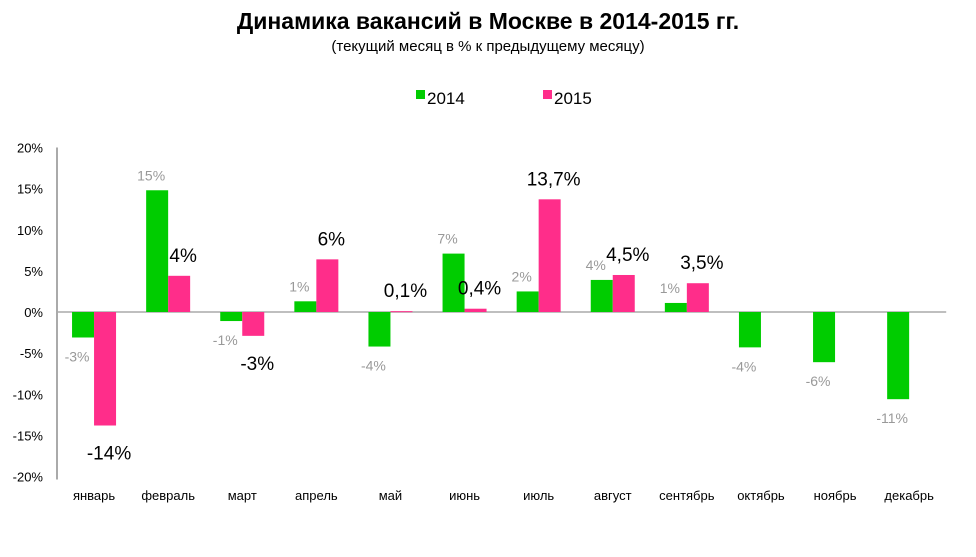 The height and width of the screenshot is (557, 976). I want to click on data-label-2015: 4%, so click(183, 256).